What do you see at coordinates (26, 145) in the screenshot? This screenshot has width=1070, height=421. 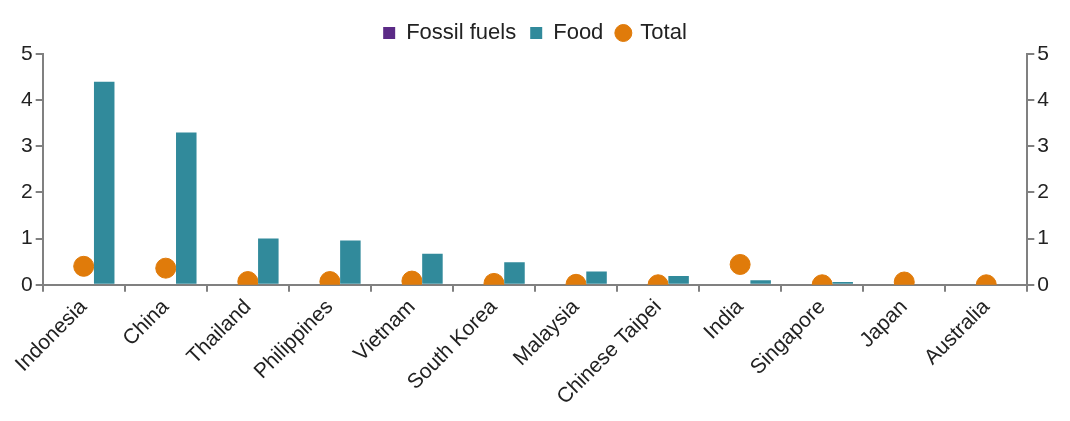 I see `y-tick-label: 3` at bounding box center [26, 145].